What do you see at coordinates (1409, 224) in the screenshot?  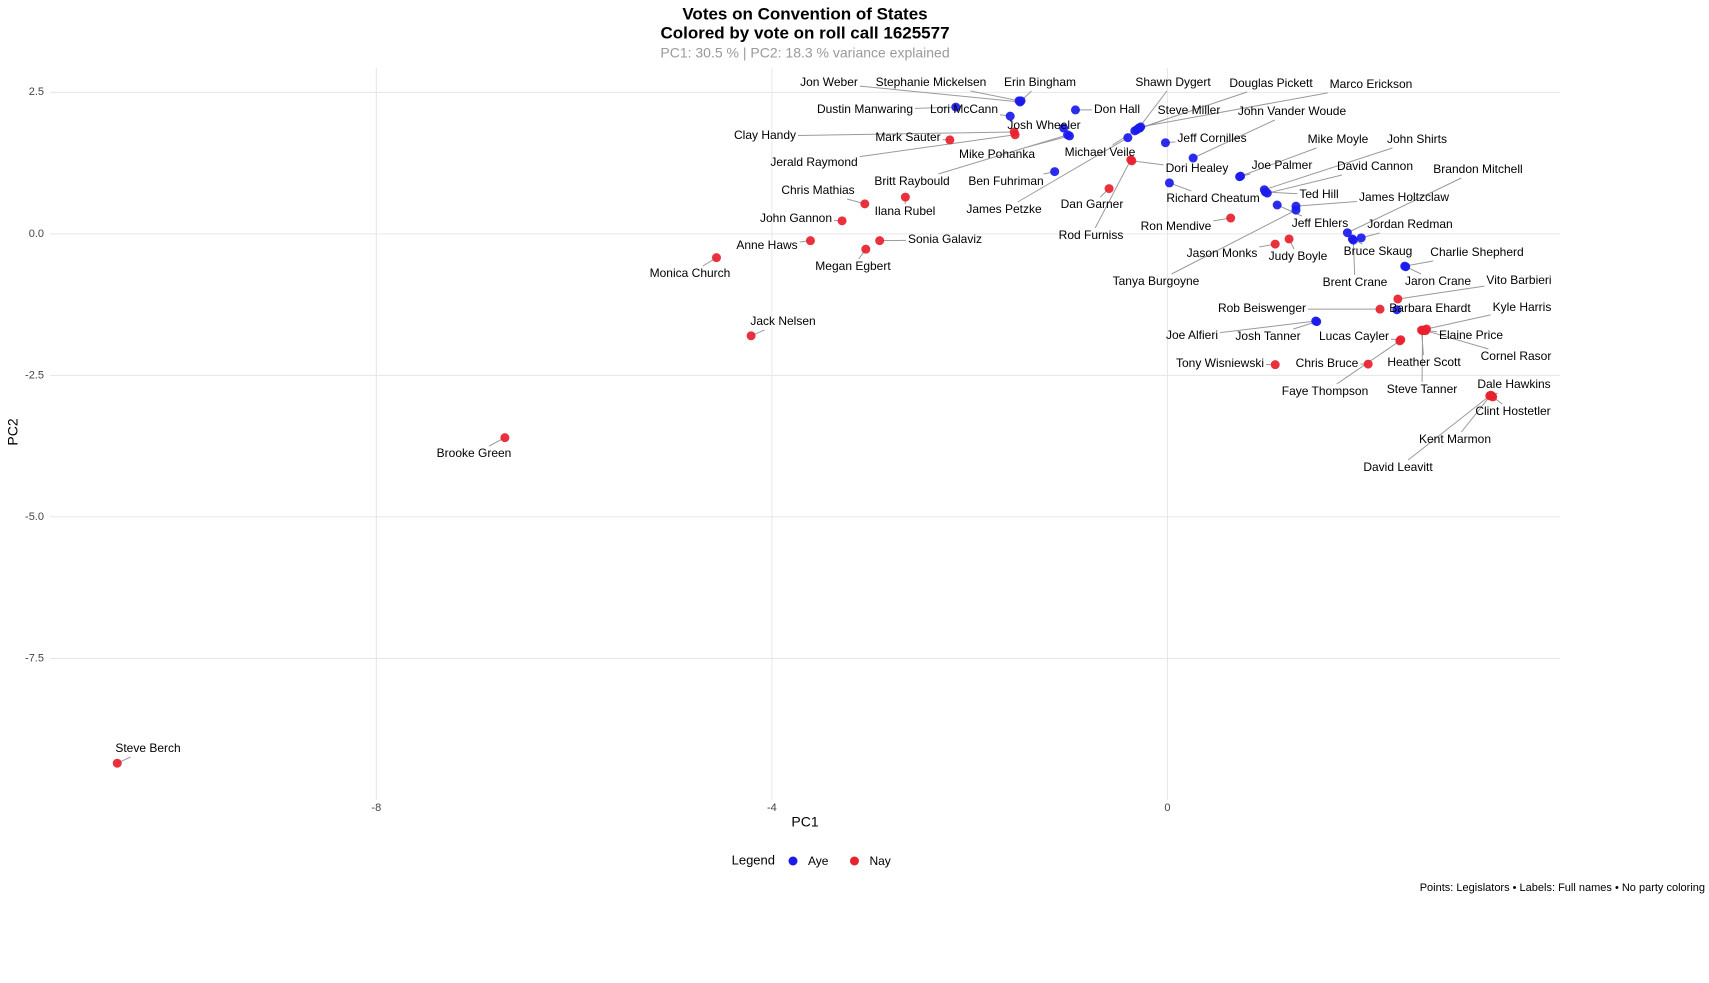 I see `point-label: Jordan Redman` at bounding box center [1409, 224].